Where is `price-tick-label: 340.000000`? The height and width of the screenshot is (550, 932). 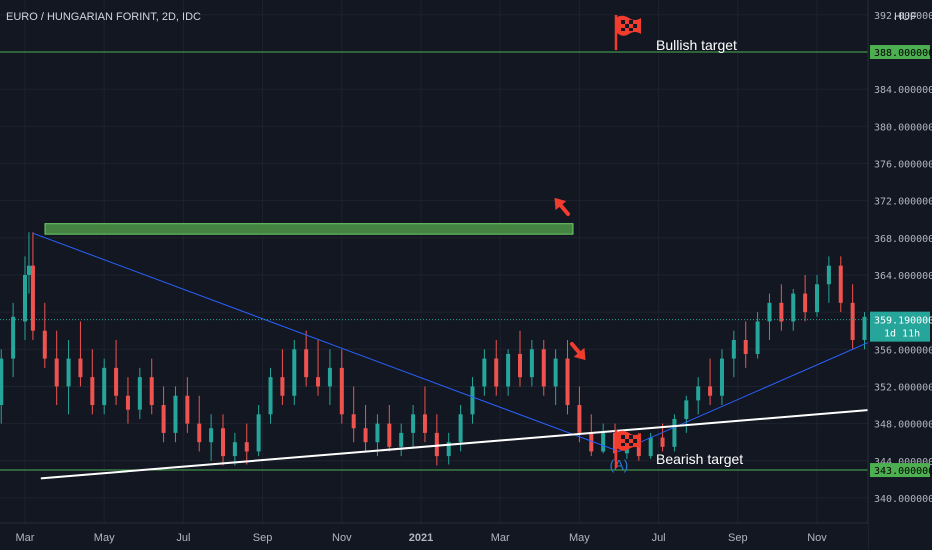 price-tick-label: 340.000000 is located at coordinates (903, 499).